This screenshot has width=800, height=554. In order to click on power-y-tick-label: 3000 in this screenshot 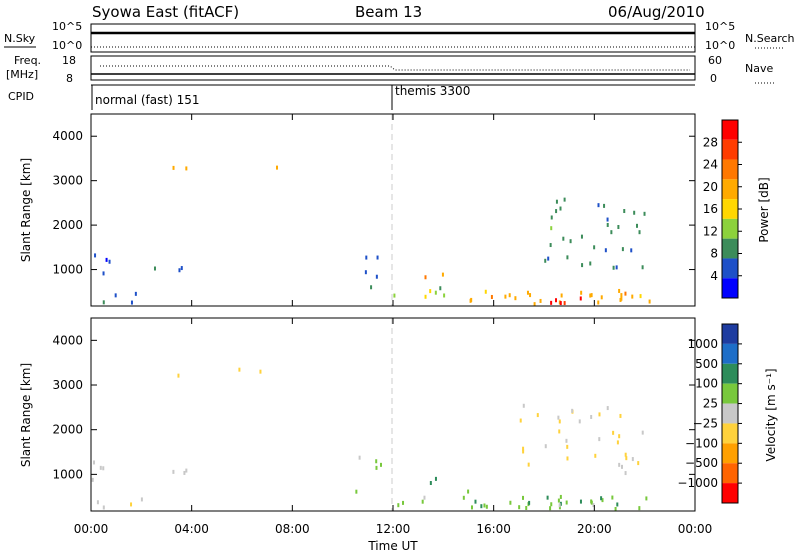, I will do `click(67, 181)`.